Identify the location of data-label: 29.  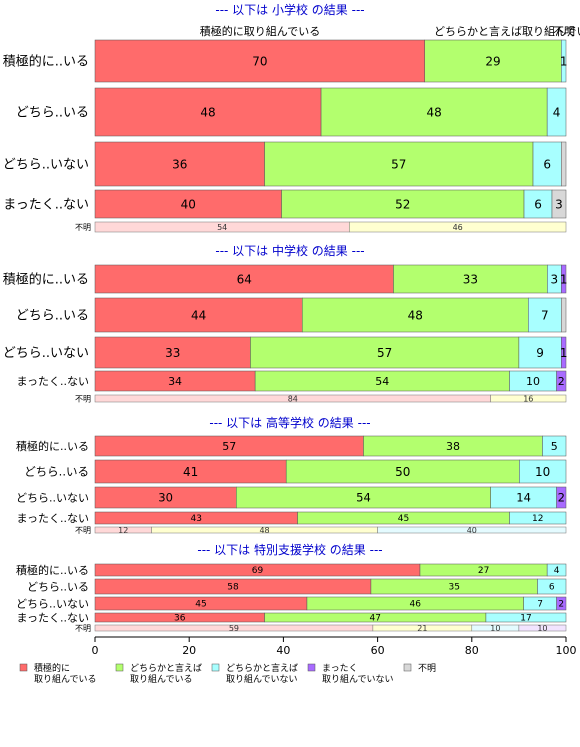
(492, 61).